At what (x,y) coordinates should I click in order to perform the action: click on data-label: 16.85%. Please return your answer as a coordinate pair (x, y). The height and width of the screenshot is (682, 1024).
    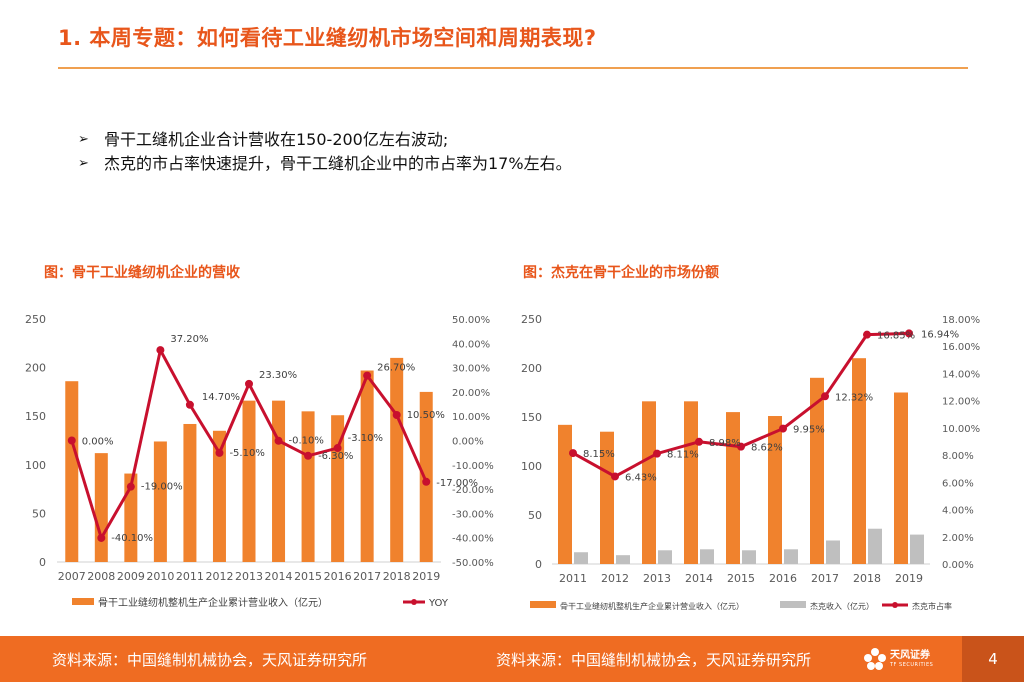
    Looking at the image, I should click on (896, 336).